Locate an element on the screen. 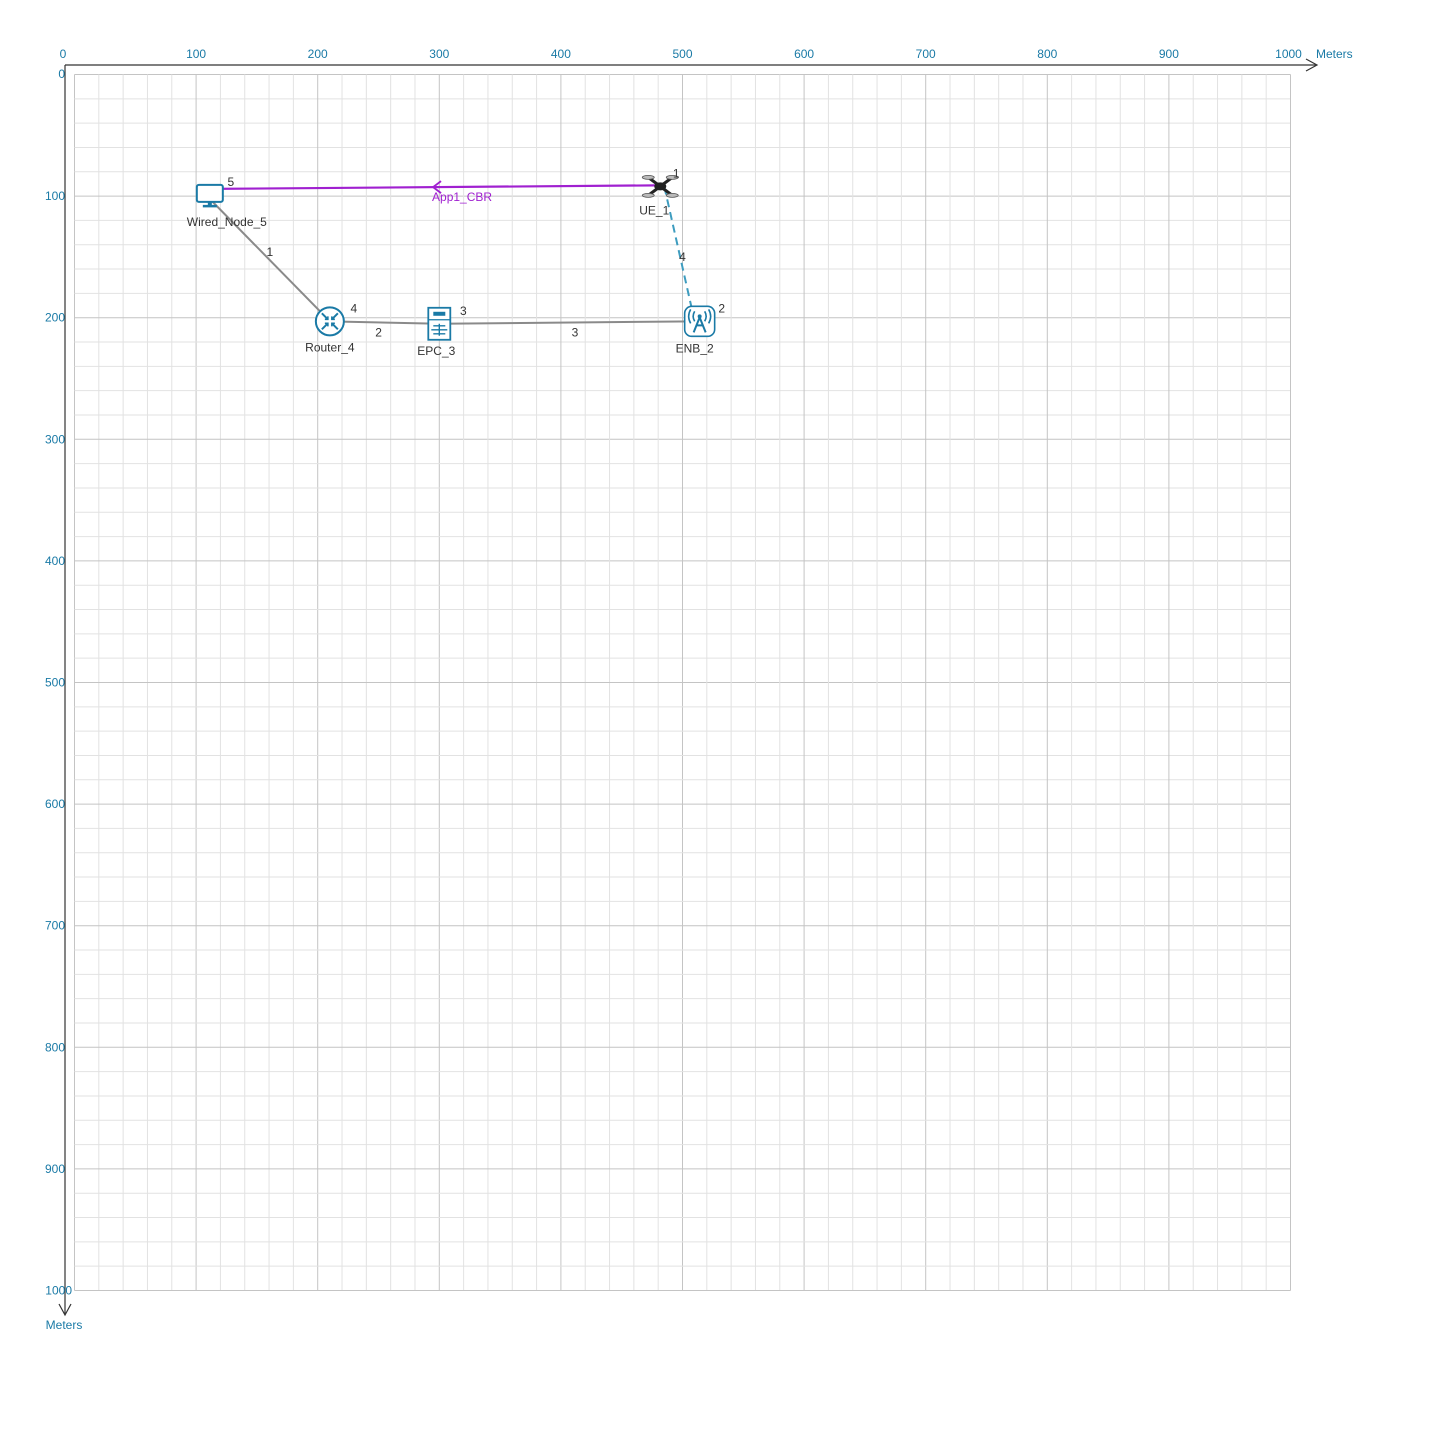 The width and height of the screenshot is (1437, 1437). nodes: UE_1 1 ENB_2 2 EPC_3 3 Router_4 4 Wired_Node_5 5 is located at coordinates (456, 261).